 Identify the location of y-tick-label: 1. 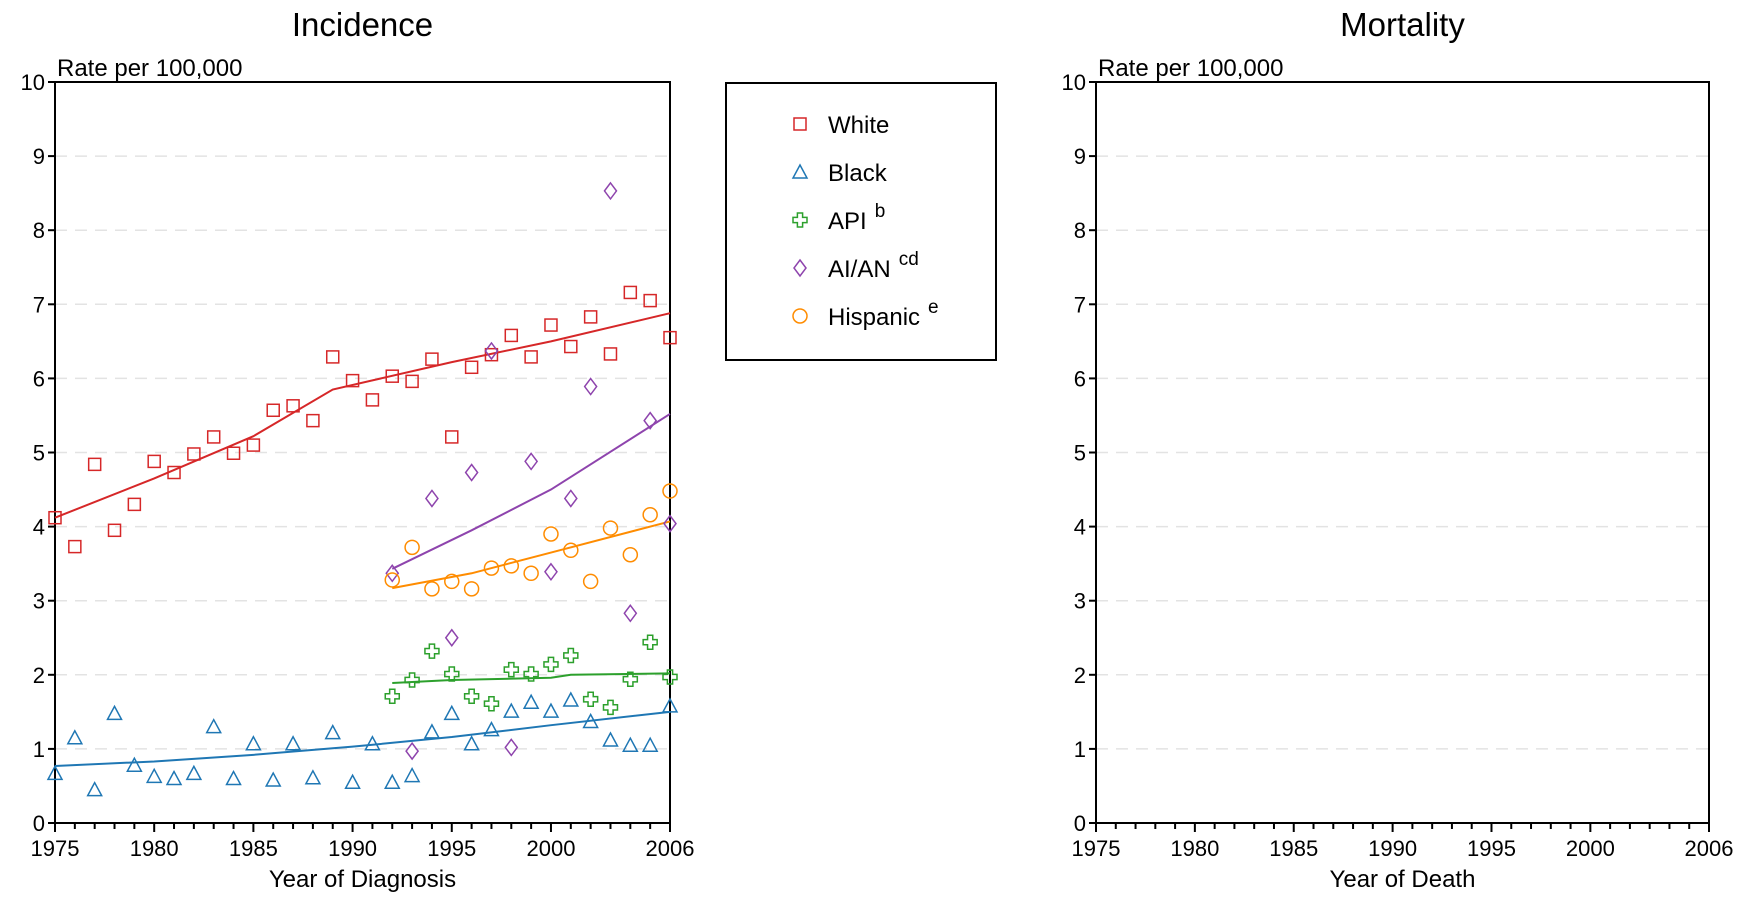
(1080, 749).